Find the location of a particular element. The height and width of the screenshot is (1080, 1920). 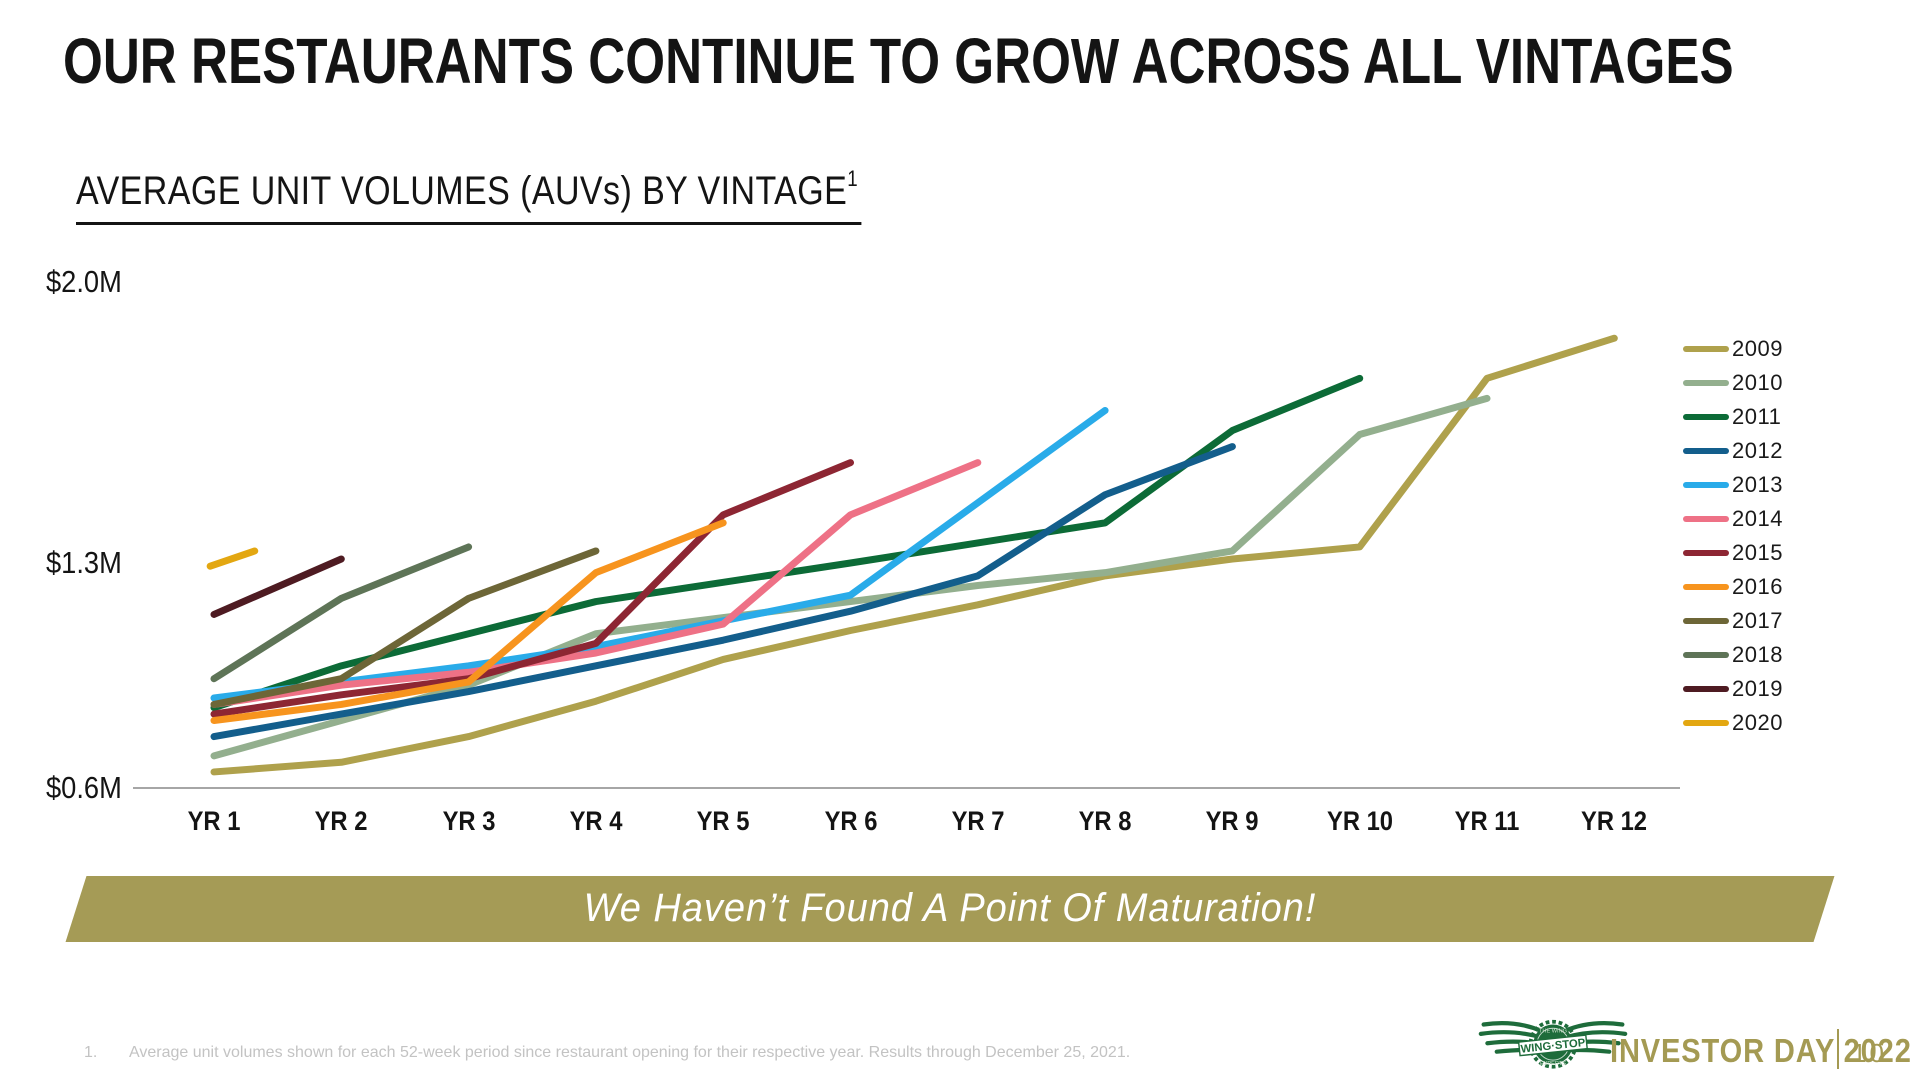

legend-item-2020: 2020 is located at coordinates (1733, 723).